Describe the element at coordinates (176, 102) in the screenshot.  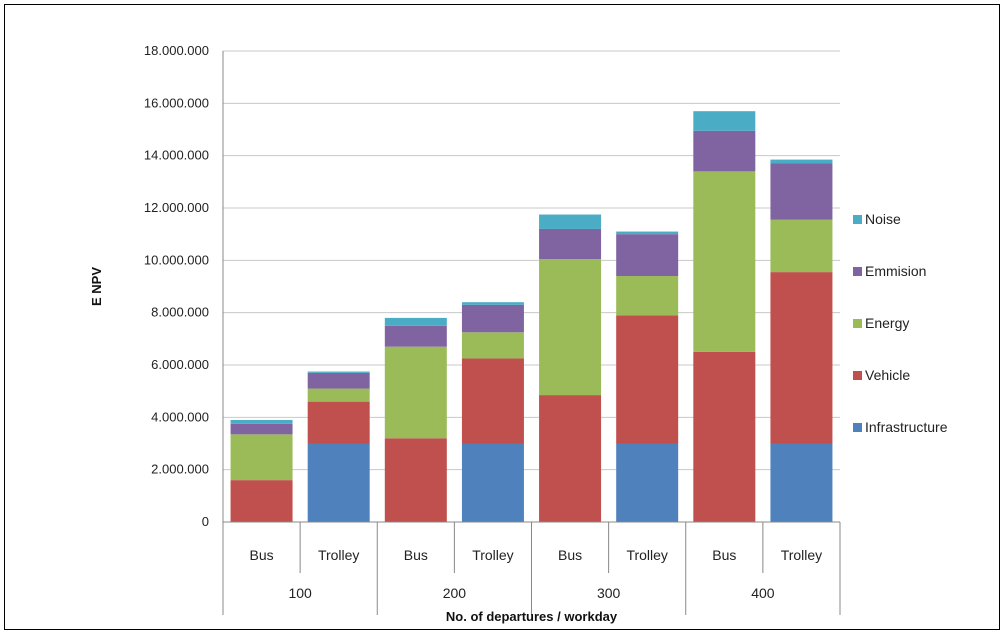
I see `y-tick-label: 16.000.000` at that location.